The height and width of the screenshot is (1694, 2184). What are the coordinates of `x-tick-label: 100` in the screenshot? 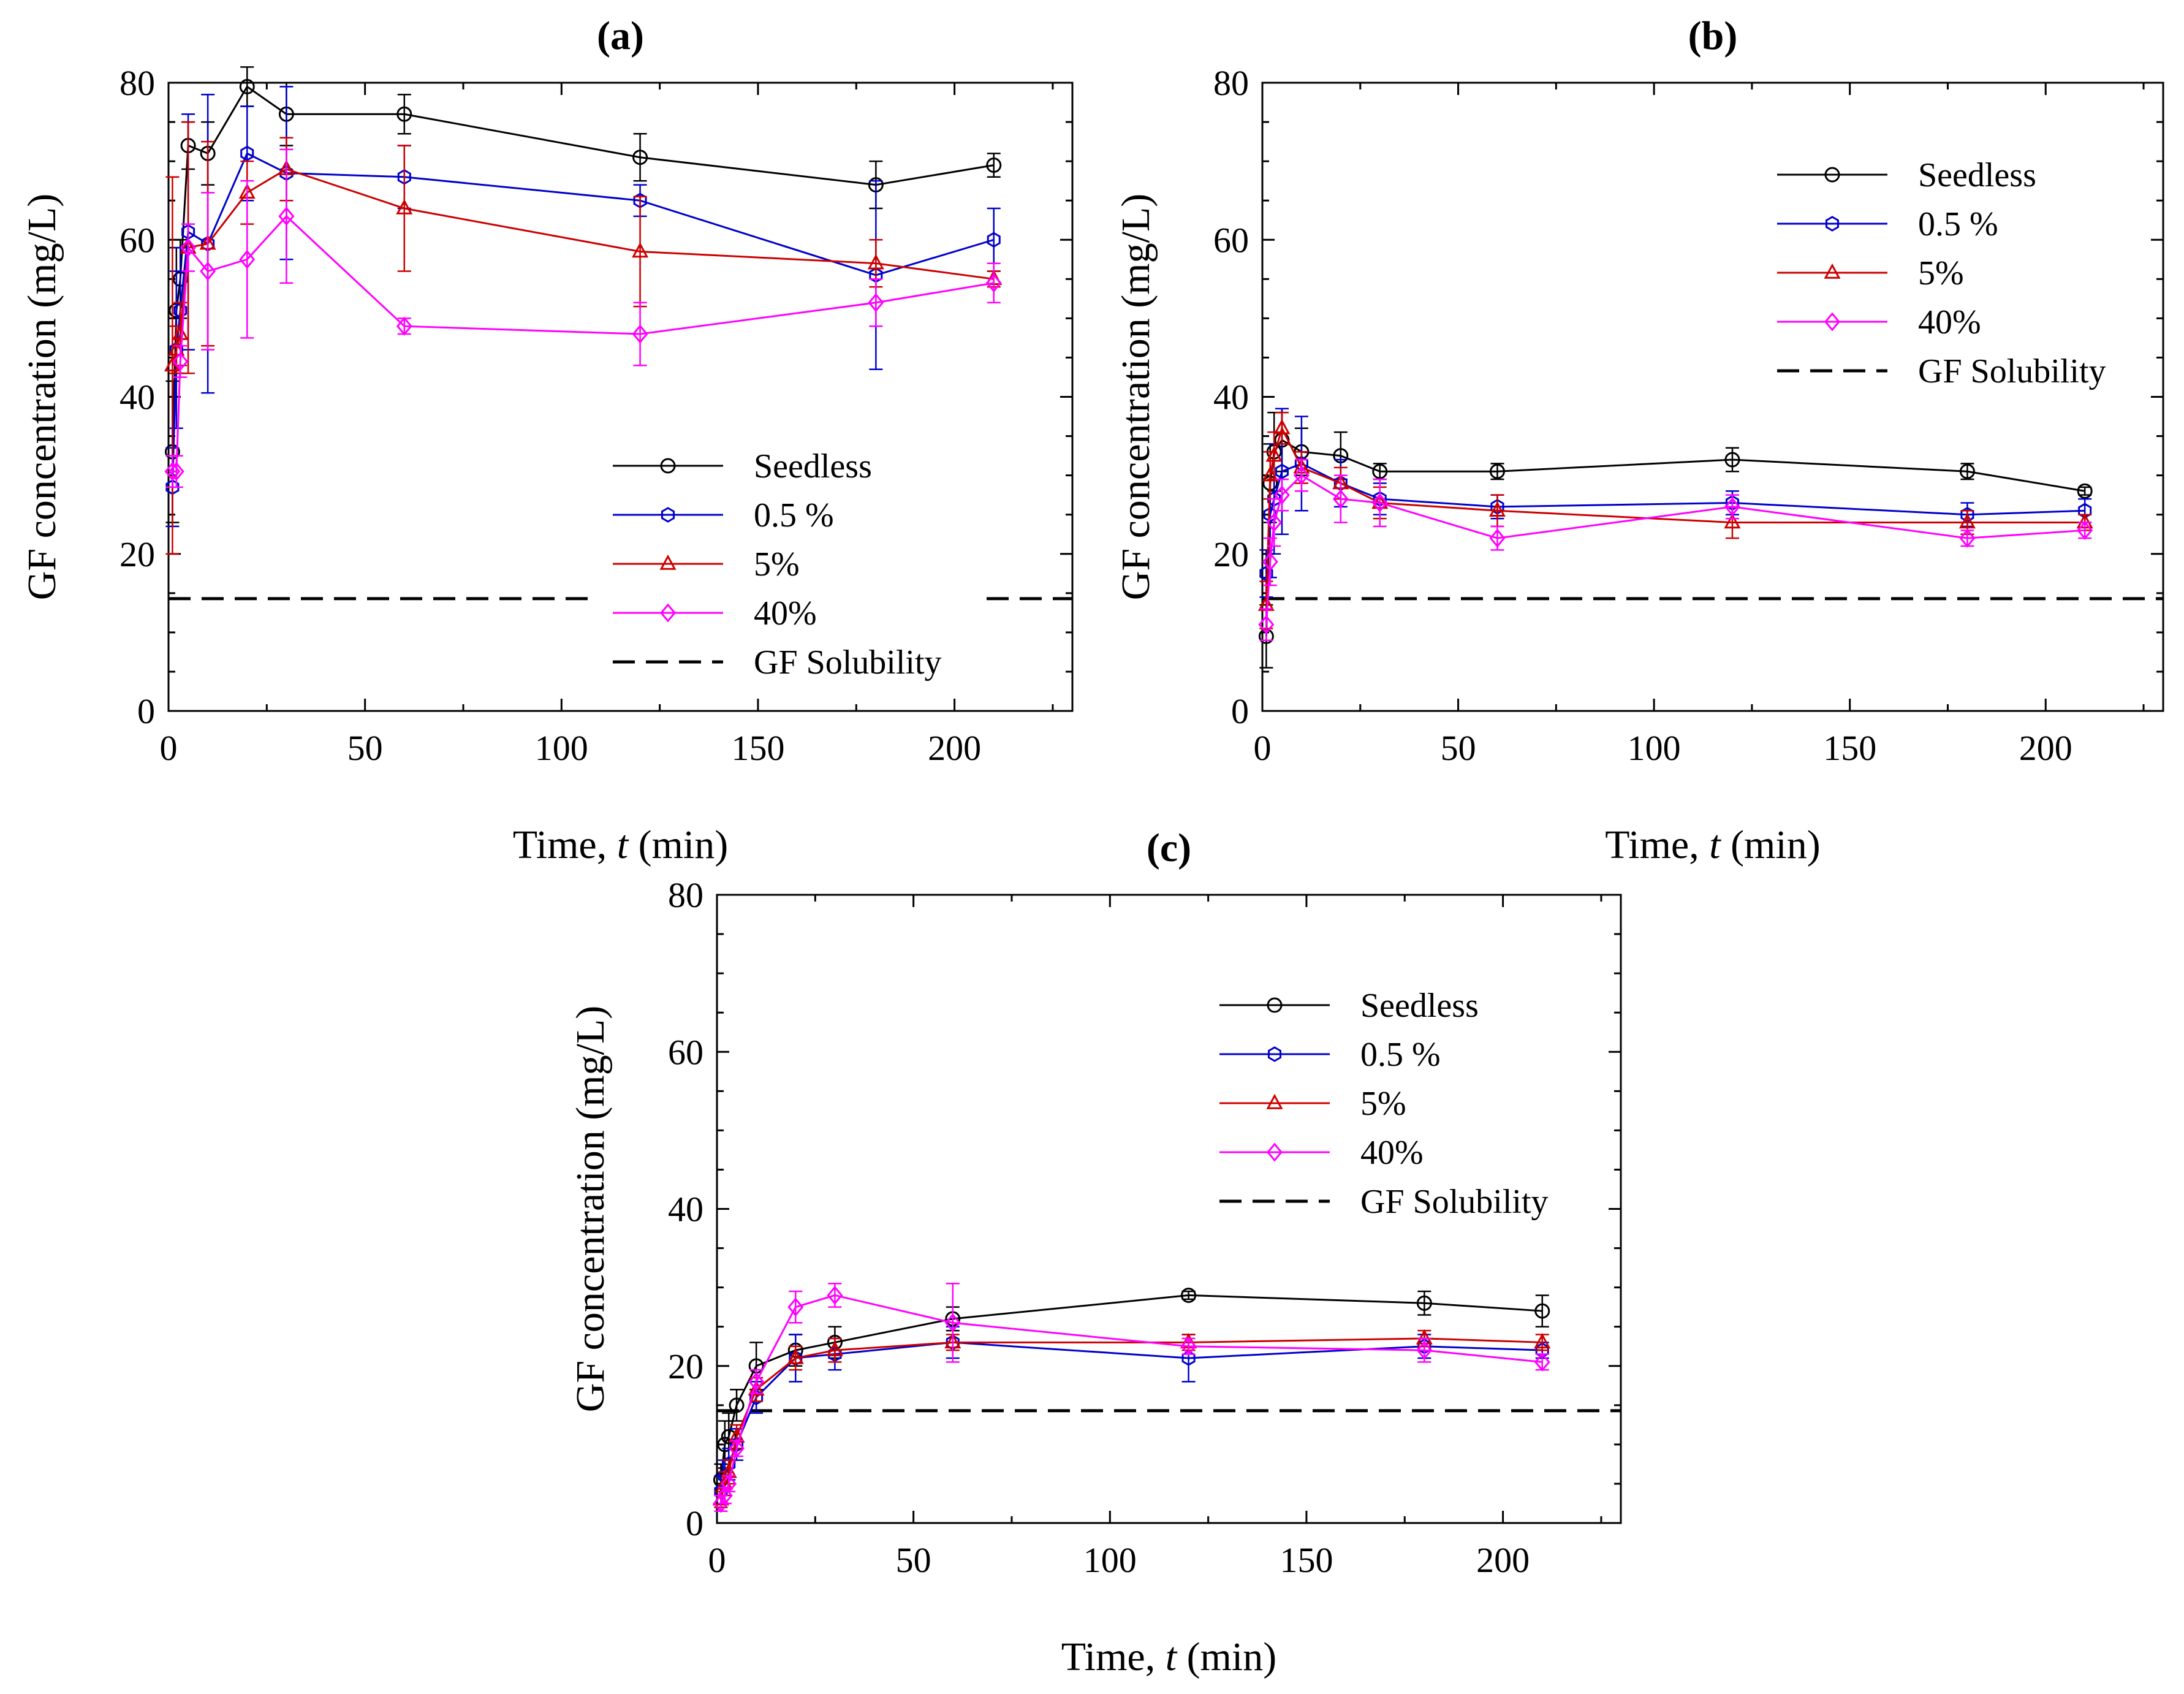 It's located at (1654, 748).